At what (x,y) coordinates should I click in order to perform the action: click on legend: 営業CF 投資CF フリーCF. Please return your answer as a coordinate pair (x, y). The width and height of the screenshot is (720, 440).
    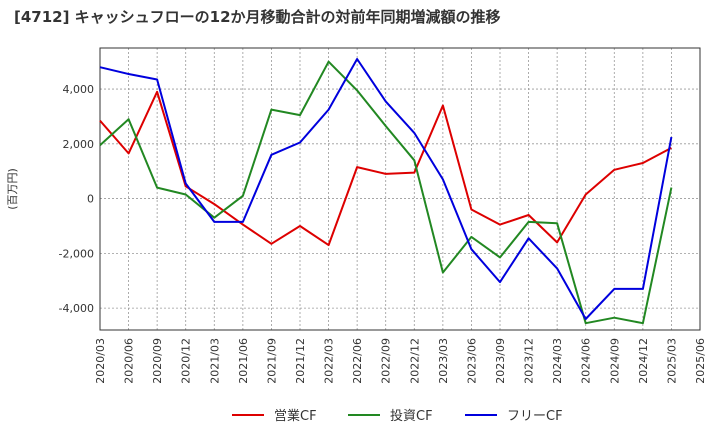
    Looking at the image, I should click on (397, 416).